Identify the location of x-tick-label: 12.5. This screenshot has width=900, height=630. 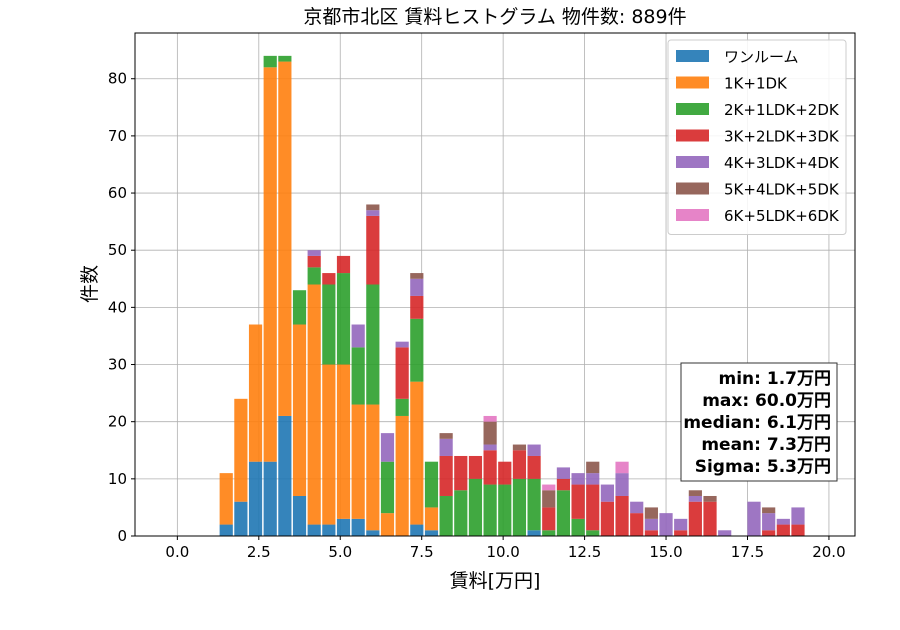
(584, 552).